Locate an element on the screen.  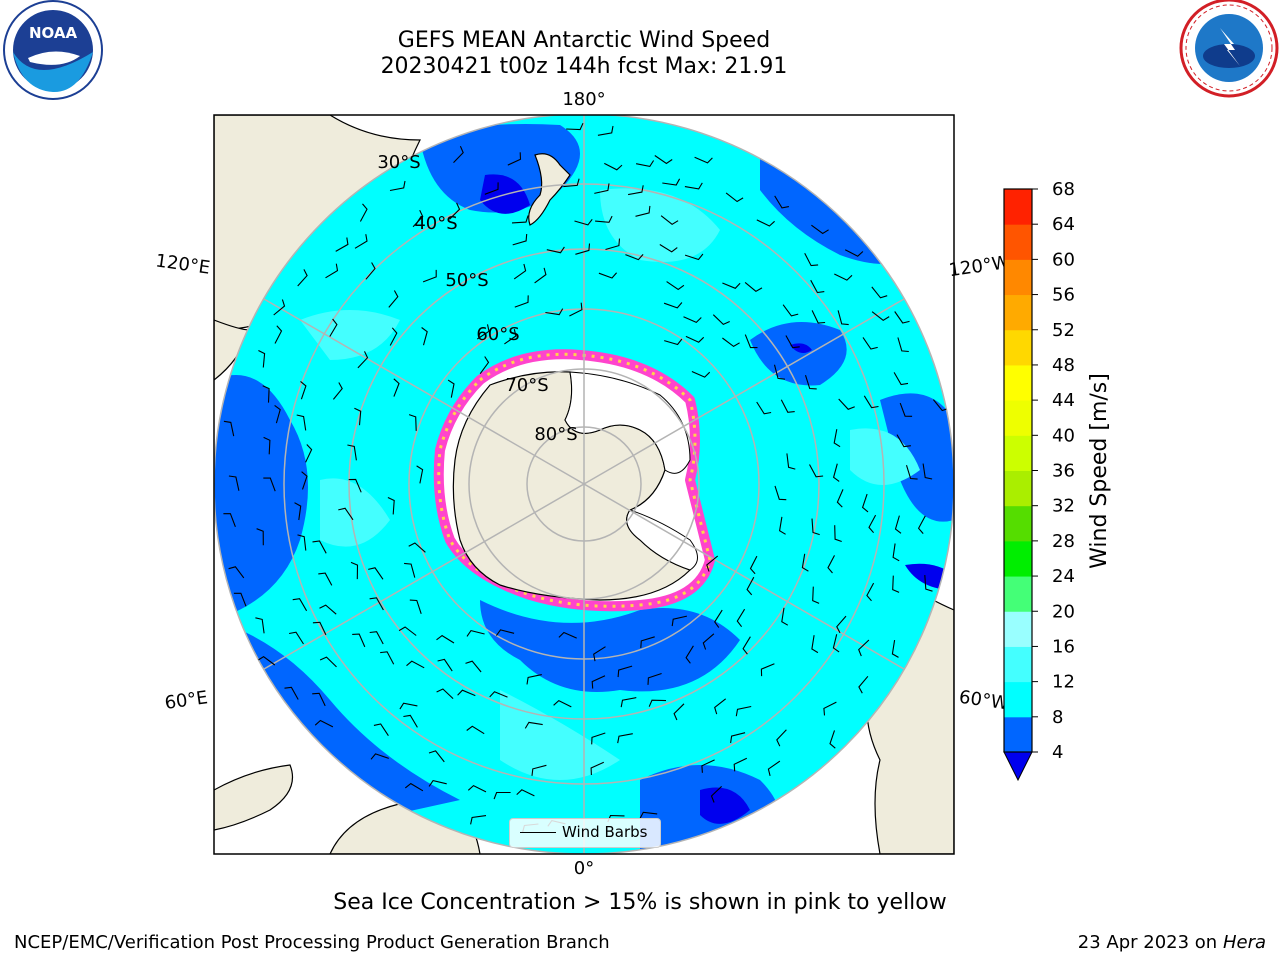
colorbar-tick-label: 8 is located at coordinates (1057, 717).